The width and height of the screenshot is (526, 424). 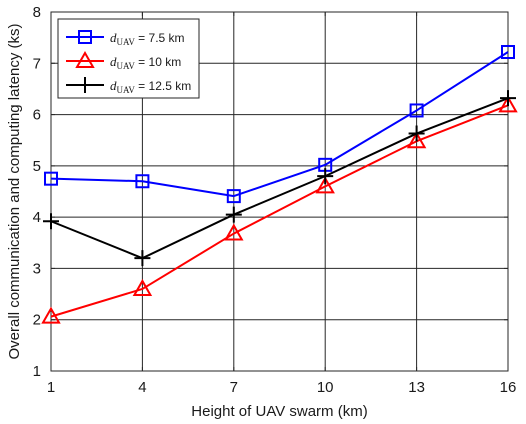 I want to click on legend-entry: dUAV = 7.5 km, so click(x=125, y=38).